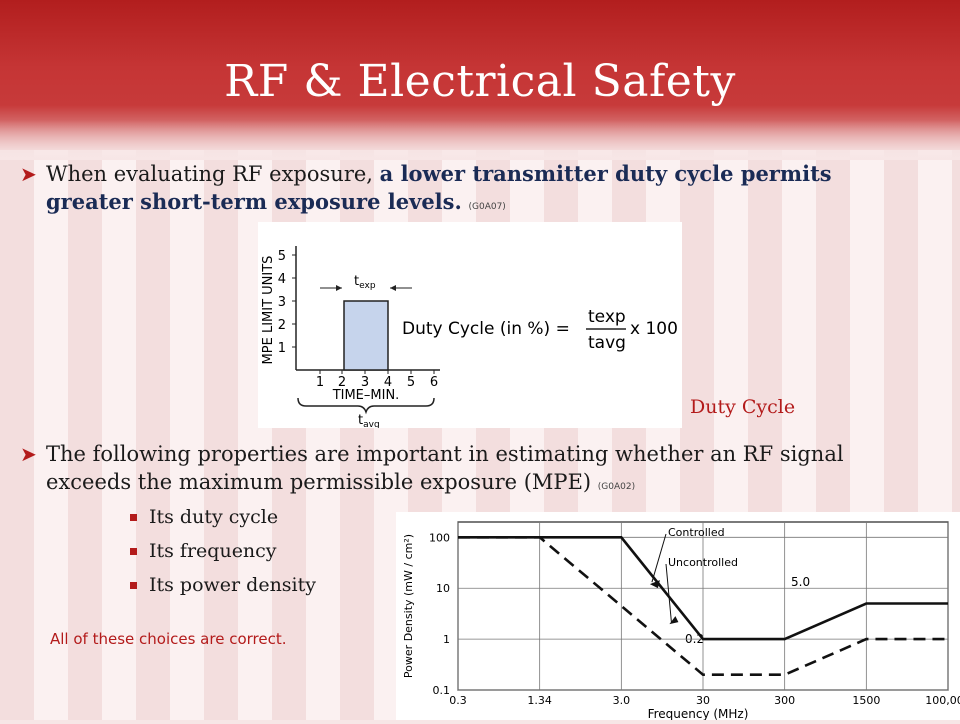 The image size is (960, 724). What do you see at coordinates (866, 700) in the screenshot?
I see `chart-x-tick-label: 1500` at bounding box center [866, 700].